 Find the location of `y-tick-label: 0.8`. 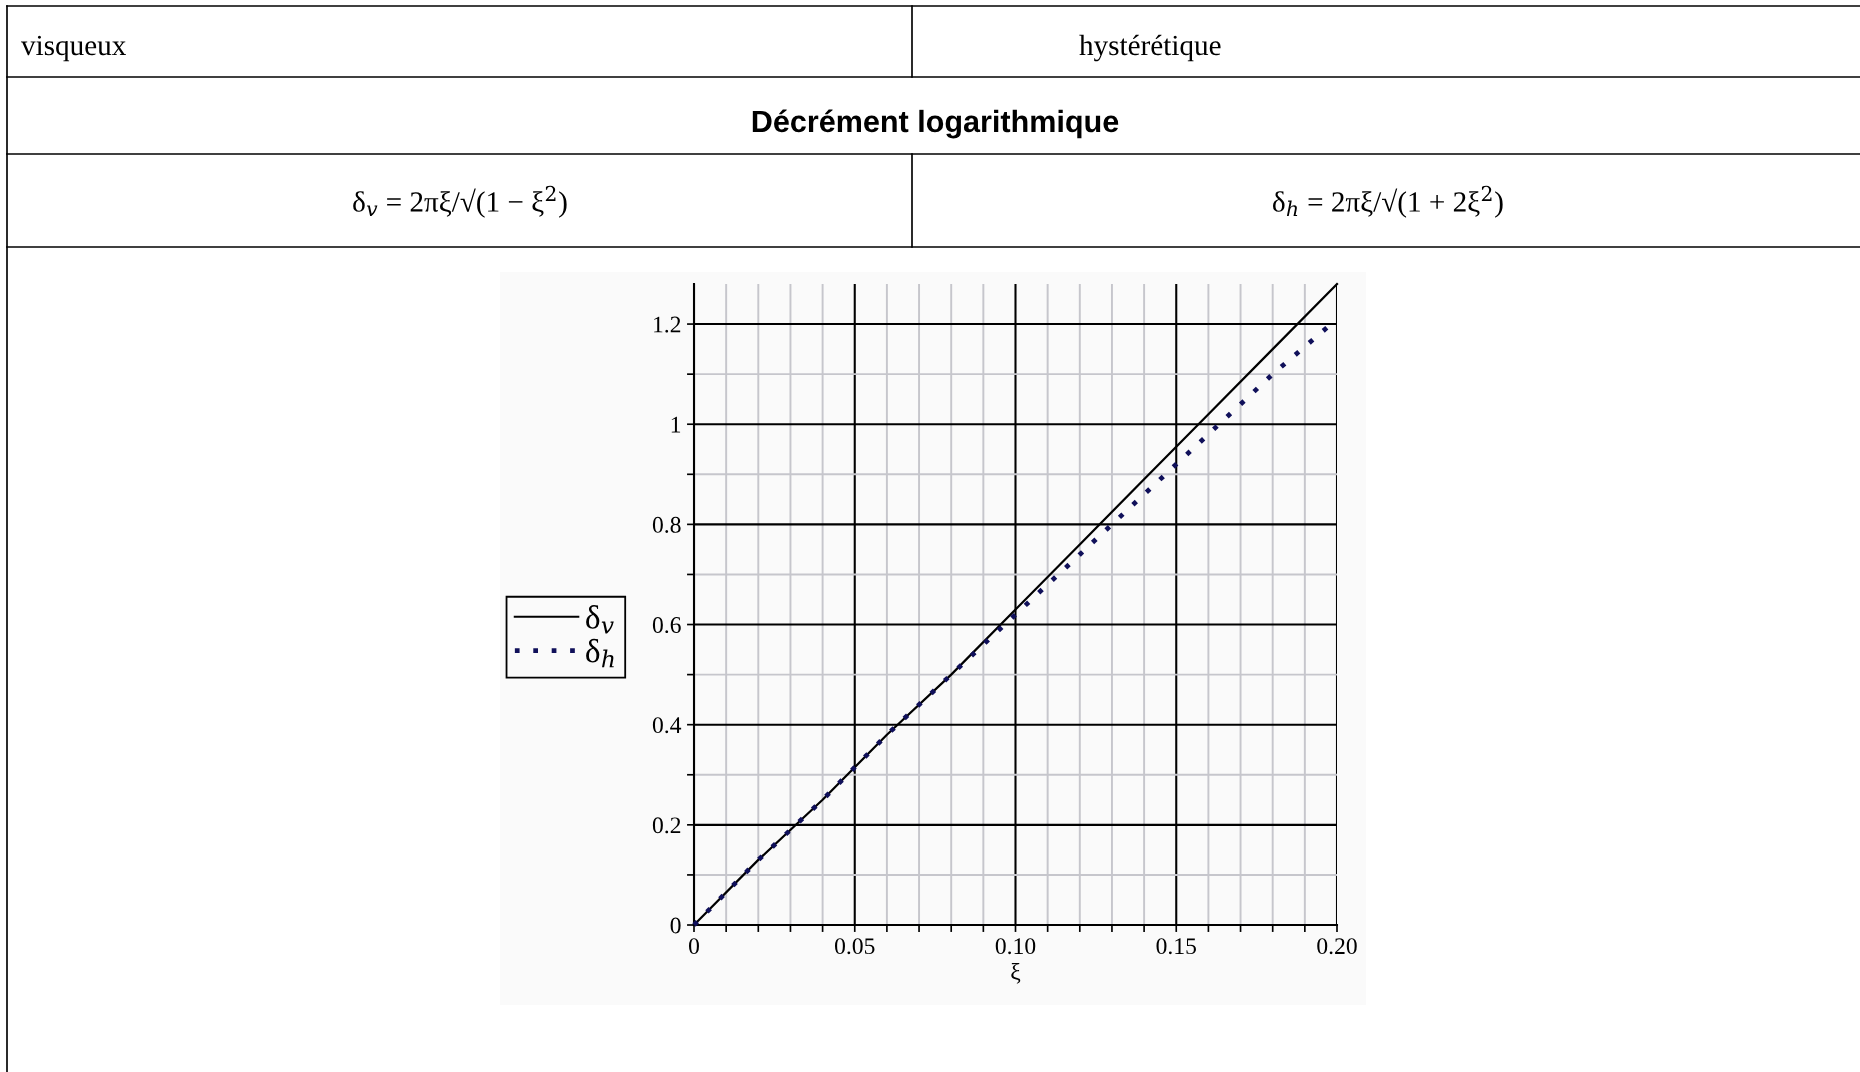

y-tick-label: 0.8 is located at coordinates (666, 524).